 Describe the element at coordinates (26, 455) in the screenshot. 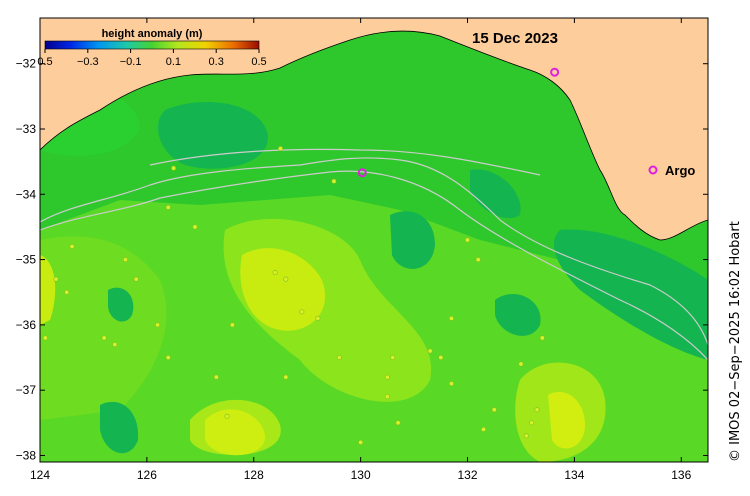

I see `lat-tick-label: −38` at that location.